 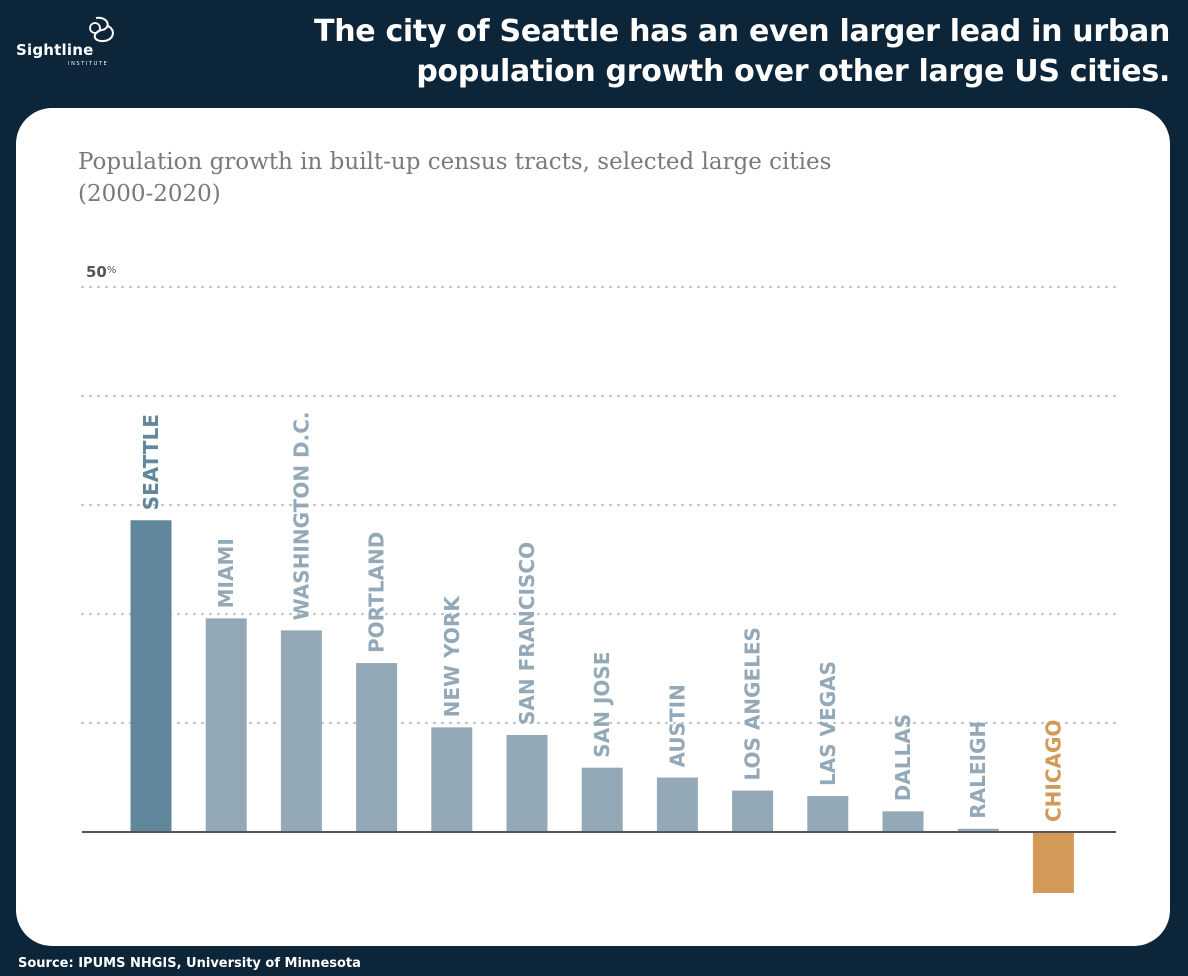 What do you see at coordinates (301, 731) in the screenshot?
I see `bar-washington-d-c` at bounding box center [301, 731].